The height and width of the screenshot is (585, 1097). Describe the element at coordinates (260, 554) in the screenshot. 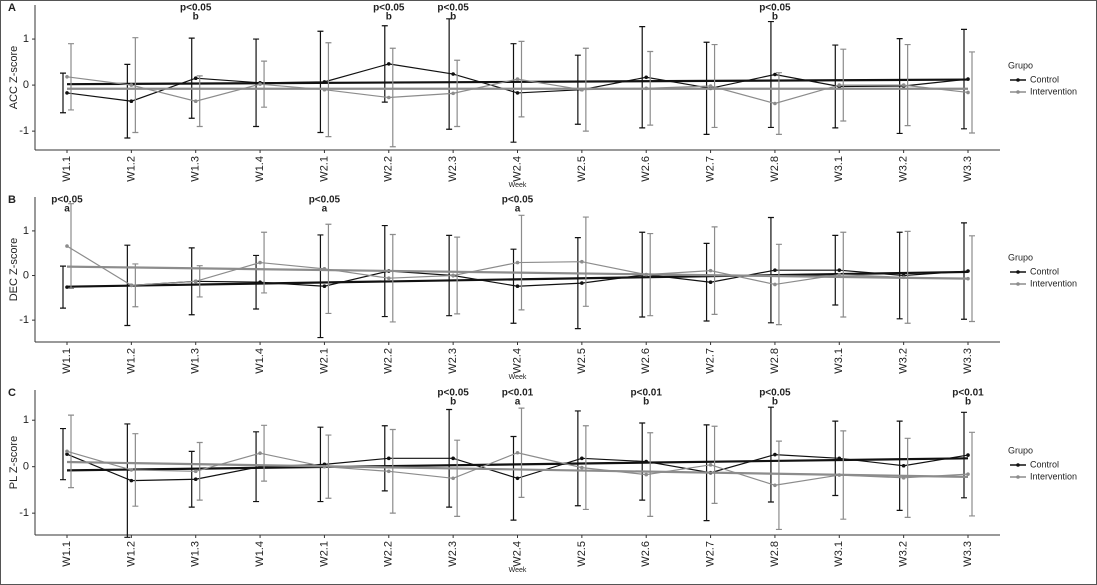

I see `x-tick-label: W1.4` at that location.